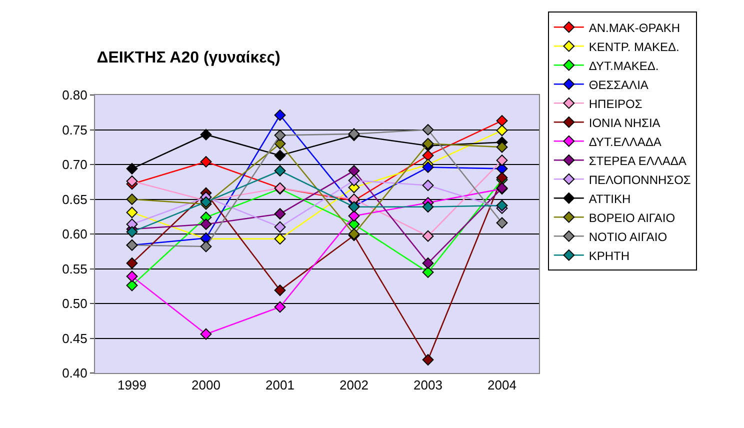 The height and width of the screenshot is (428, 744). Describe the element at coordinates (132, 385) in the screenshot. I see `x-tick-label: 1999` at that location.